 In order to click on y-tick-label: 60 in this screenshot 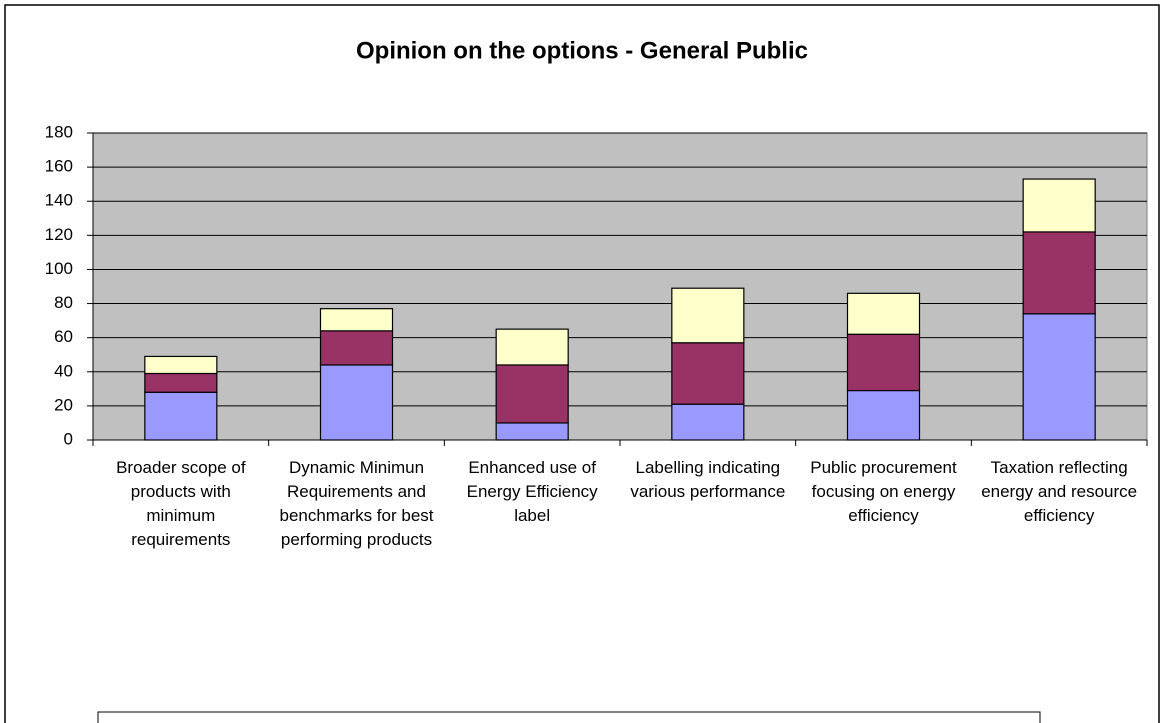, I will do `click(63, 336)`.